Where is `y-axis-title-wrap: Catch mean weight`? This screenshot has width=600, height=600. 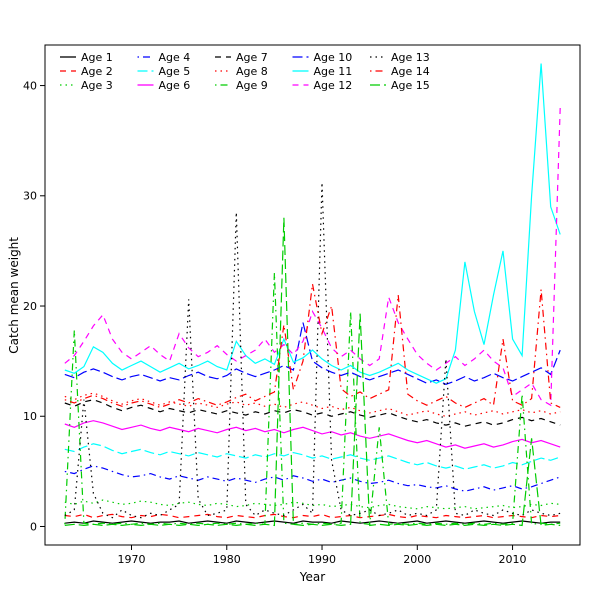 y-axis-title-wrap: Catch mean weight is located at coordinates (14, 295).